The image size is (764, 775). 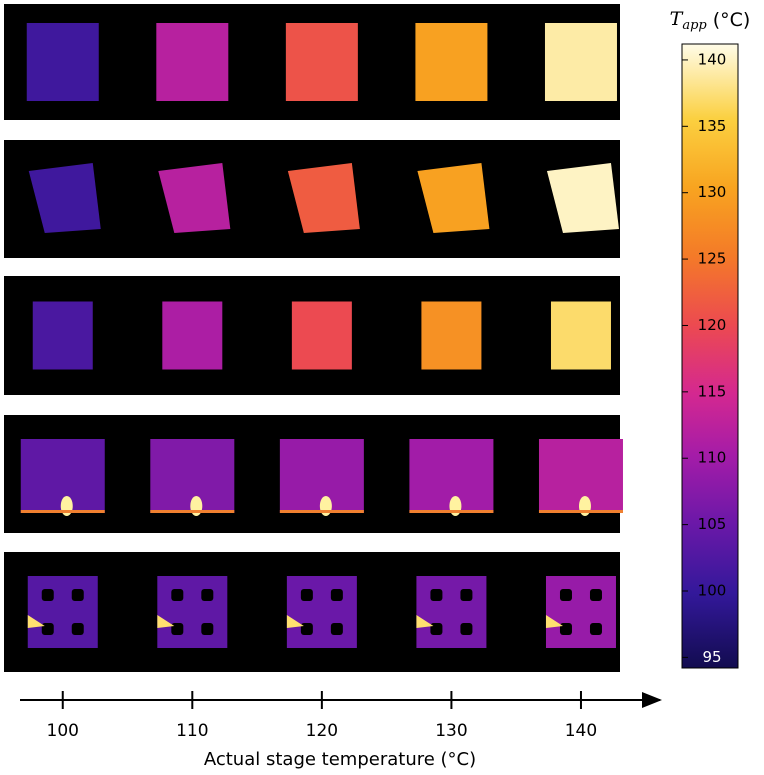 I want to click on x-tick-label: 110, so click(x=192, y=731).